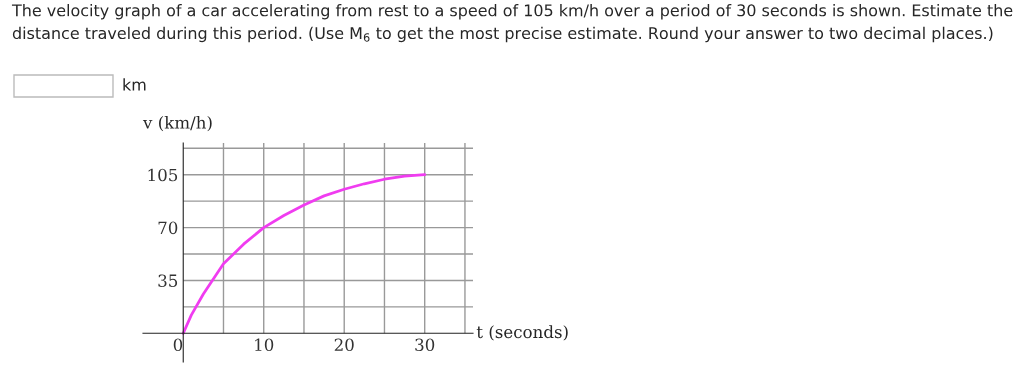 This screenshot has width=1024, height=383. Describe the element at coordinates (344, 345) in the screenshot. I see `x-tick-label: 20` at that location.